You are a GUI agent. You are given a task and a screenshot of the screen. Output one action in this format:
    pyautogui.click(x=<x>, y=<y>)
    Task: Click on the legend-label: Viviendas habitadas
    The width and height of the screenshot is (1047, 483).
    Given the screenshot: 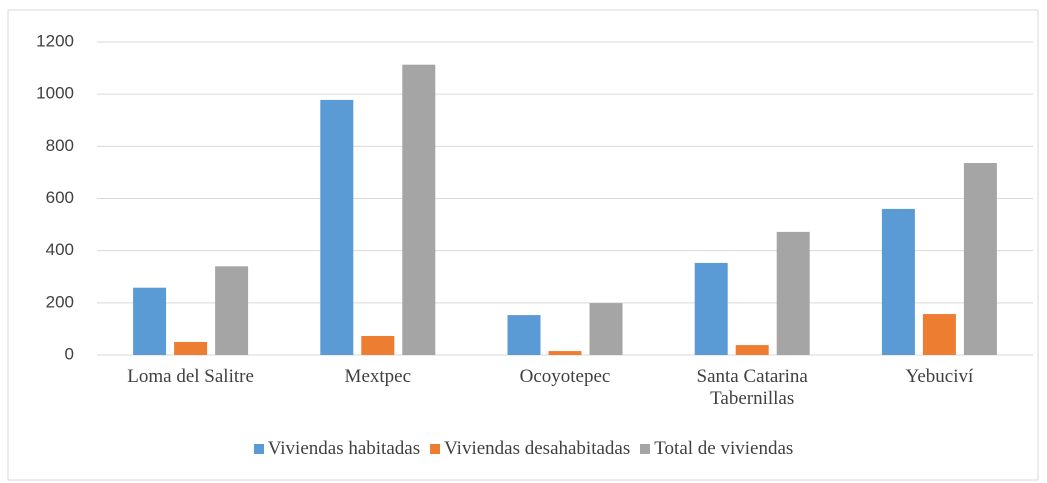 What is the action you would take?
    pyautogui.click(x=344, y=448)
    